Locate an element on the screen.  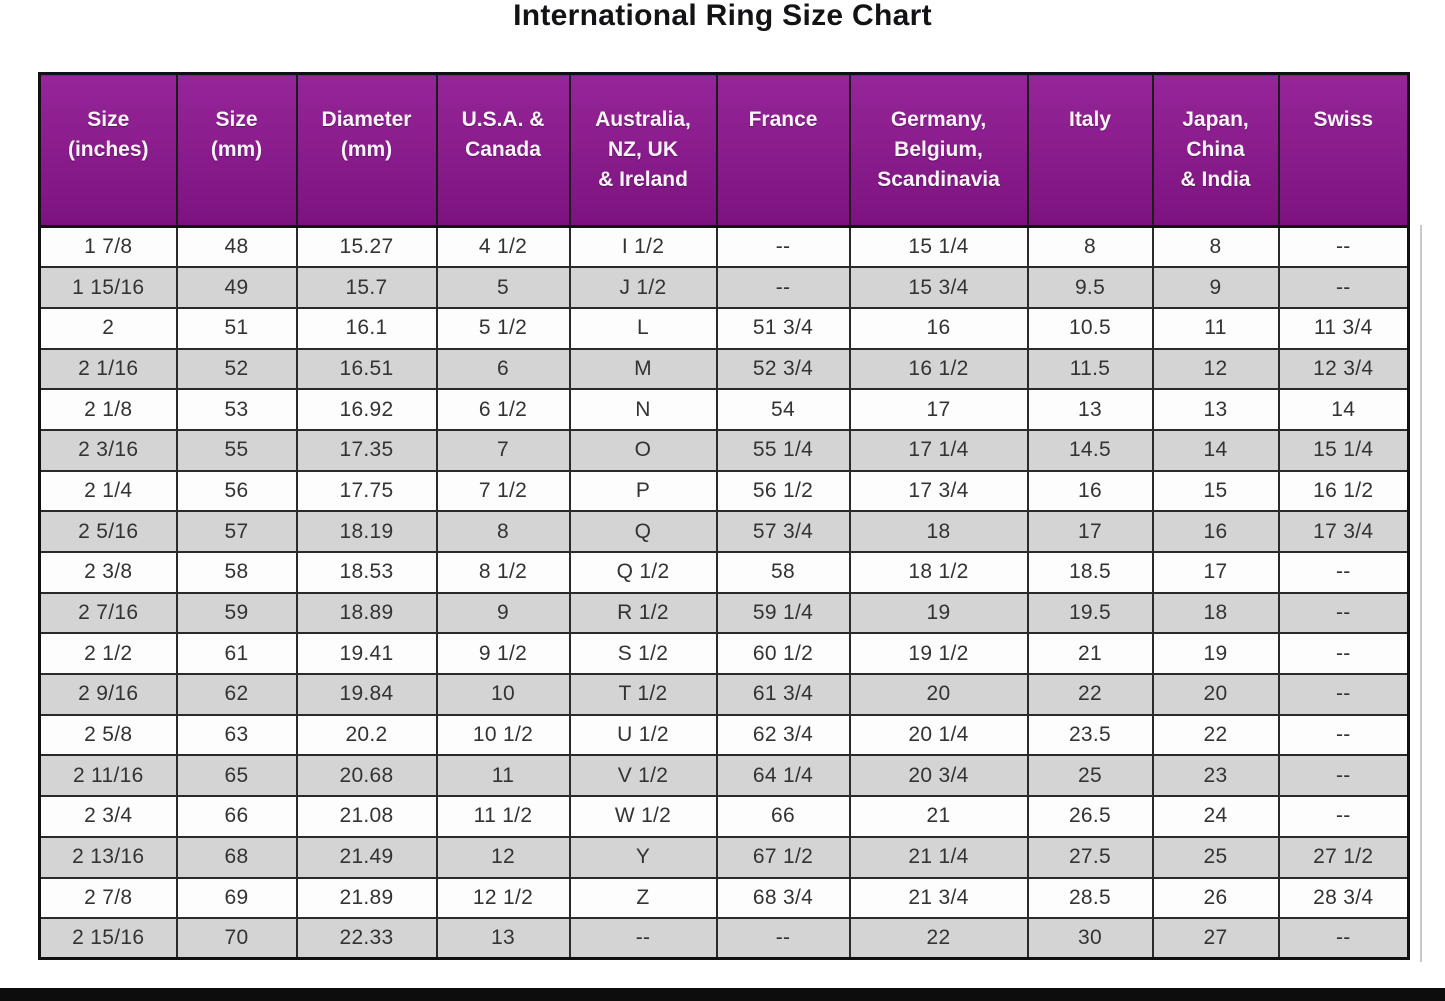
table-cell: 10 is located at coordinates (503, 694).